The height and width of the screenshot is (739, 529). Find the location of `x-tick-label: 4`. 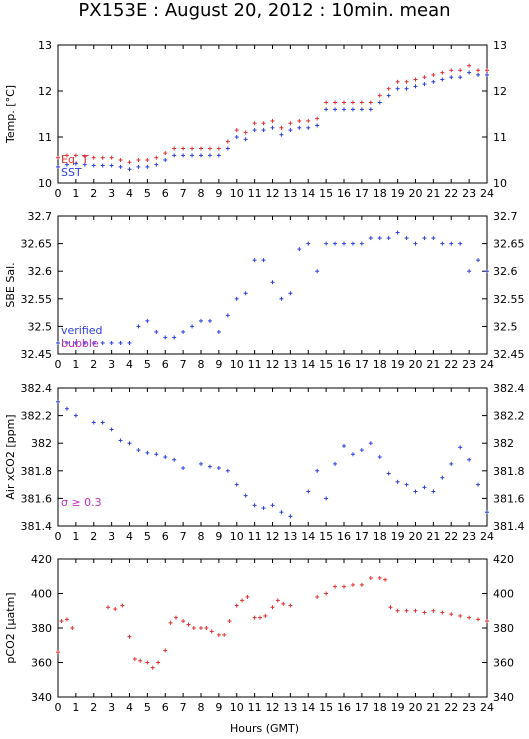

x-tick-label: 4 is located at coordinates (129, 536).